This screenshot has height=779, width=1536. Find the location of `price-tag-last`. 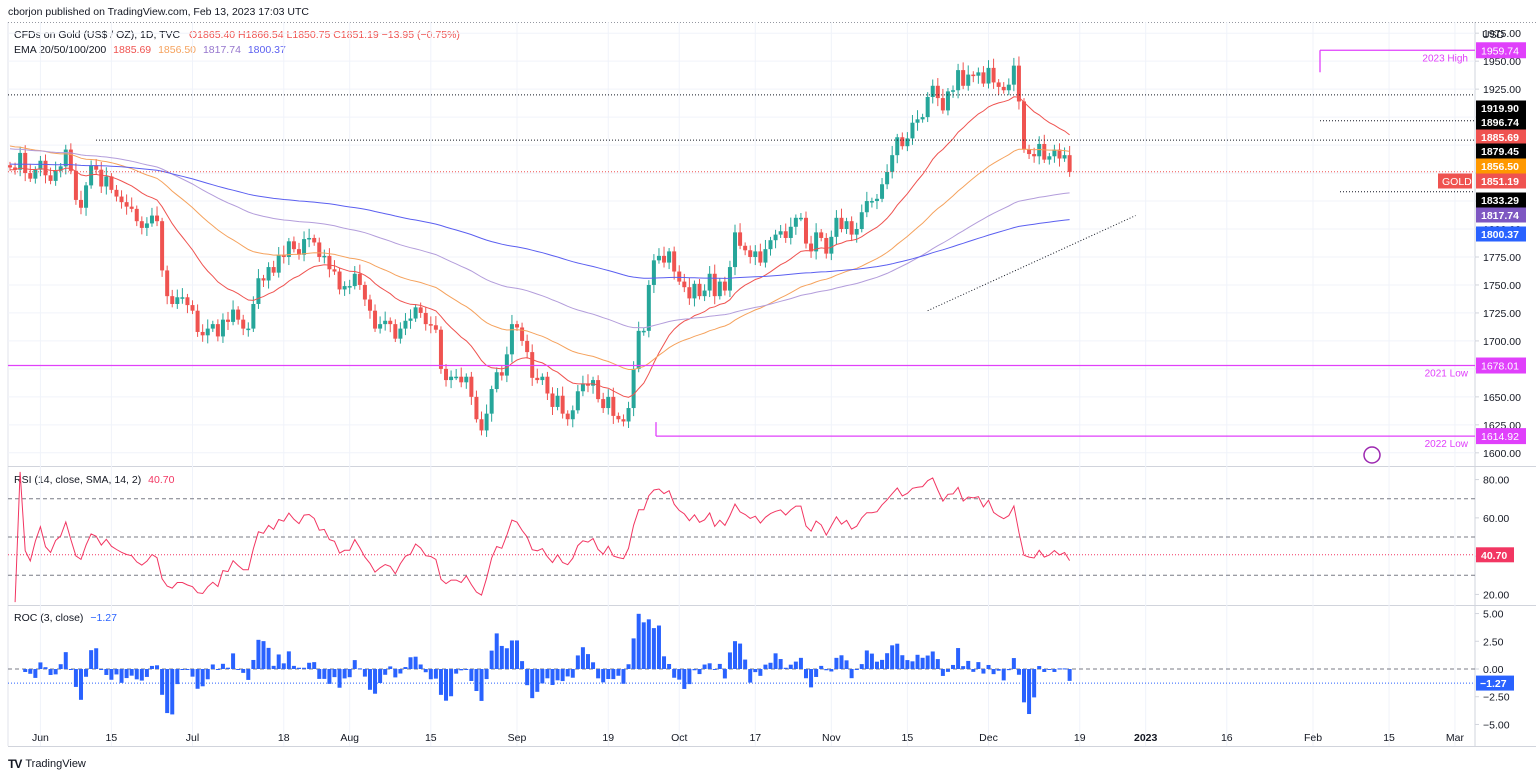

price-tag-last is located at coordinates (1501, 181).